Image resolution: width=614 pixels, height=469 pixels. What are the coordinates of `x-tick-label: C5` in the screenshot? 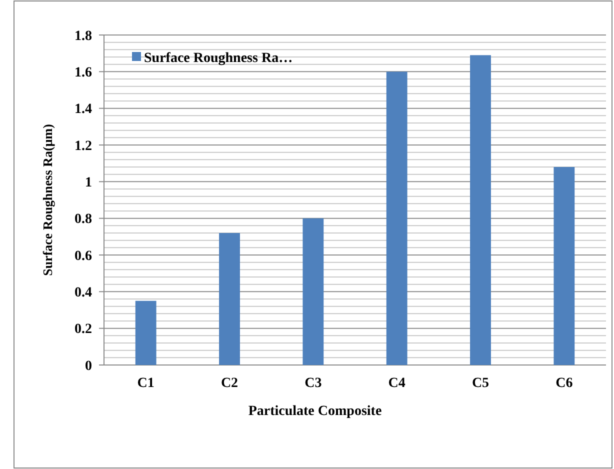 It's located at (481, 383).